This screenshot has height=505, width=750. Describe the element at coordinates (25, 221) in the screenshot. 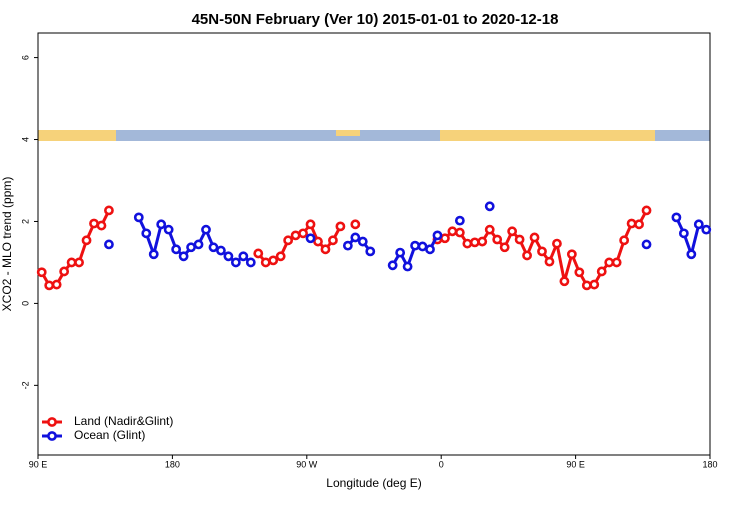

I see `y-tick-label: 2` at that location.